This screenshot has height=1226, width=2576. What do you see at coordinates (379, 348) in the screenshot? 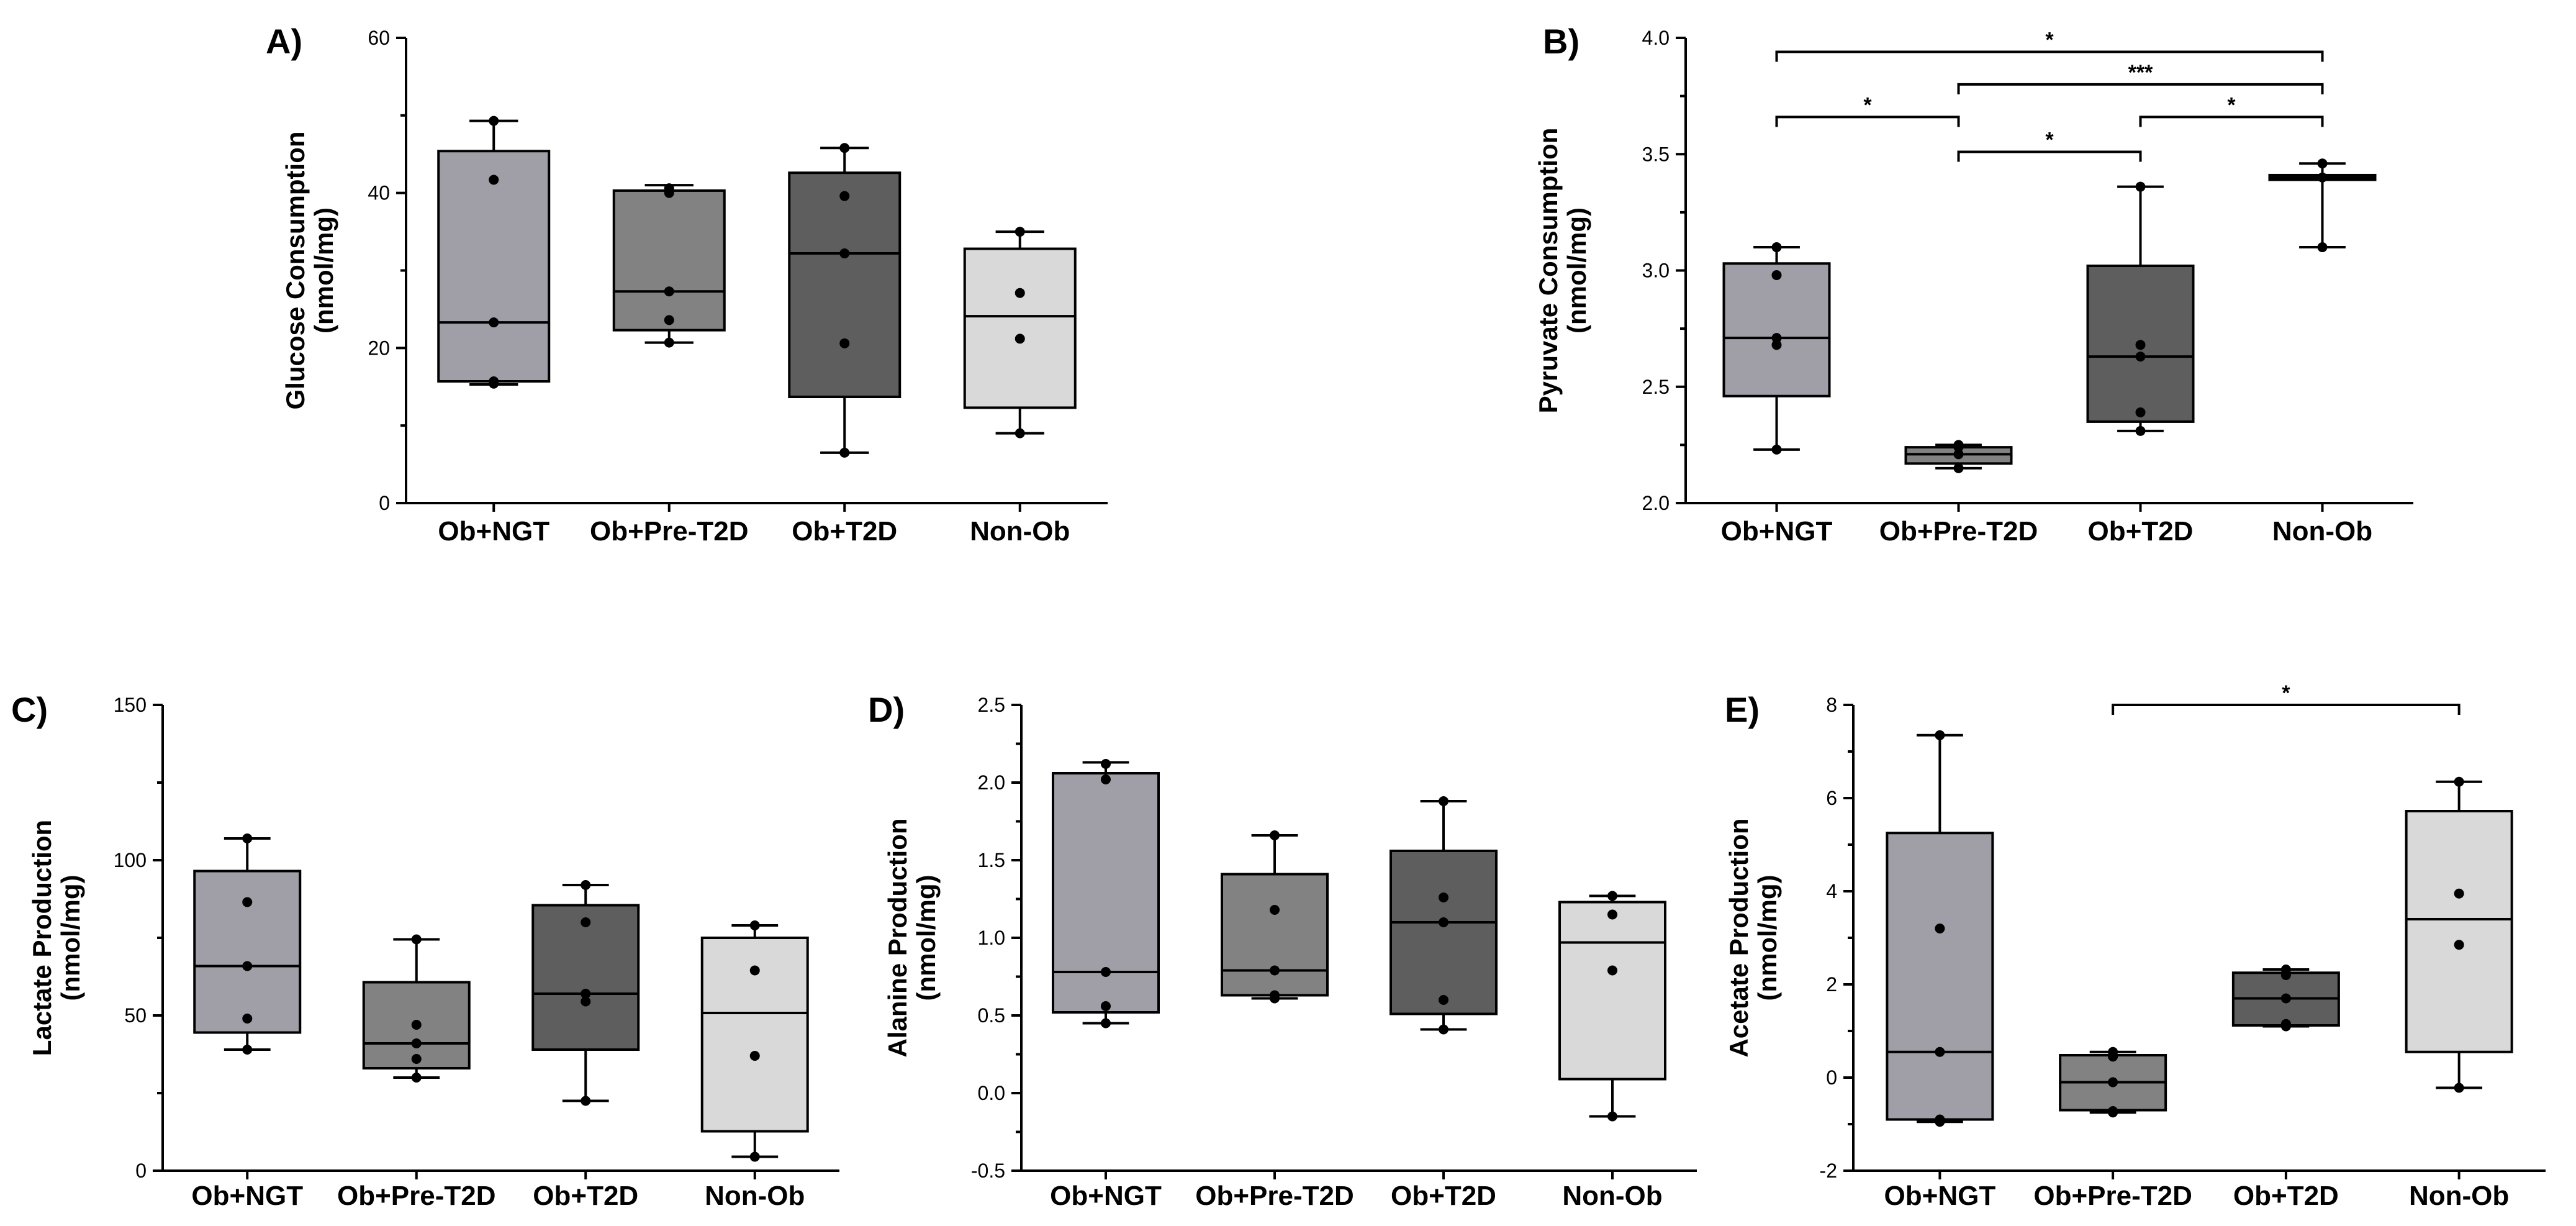
I see `y-tick-label: 20` at bounding box center [379, 348].